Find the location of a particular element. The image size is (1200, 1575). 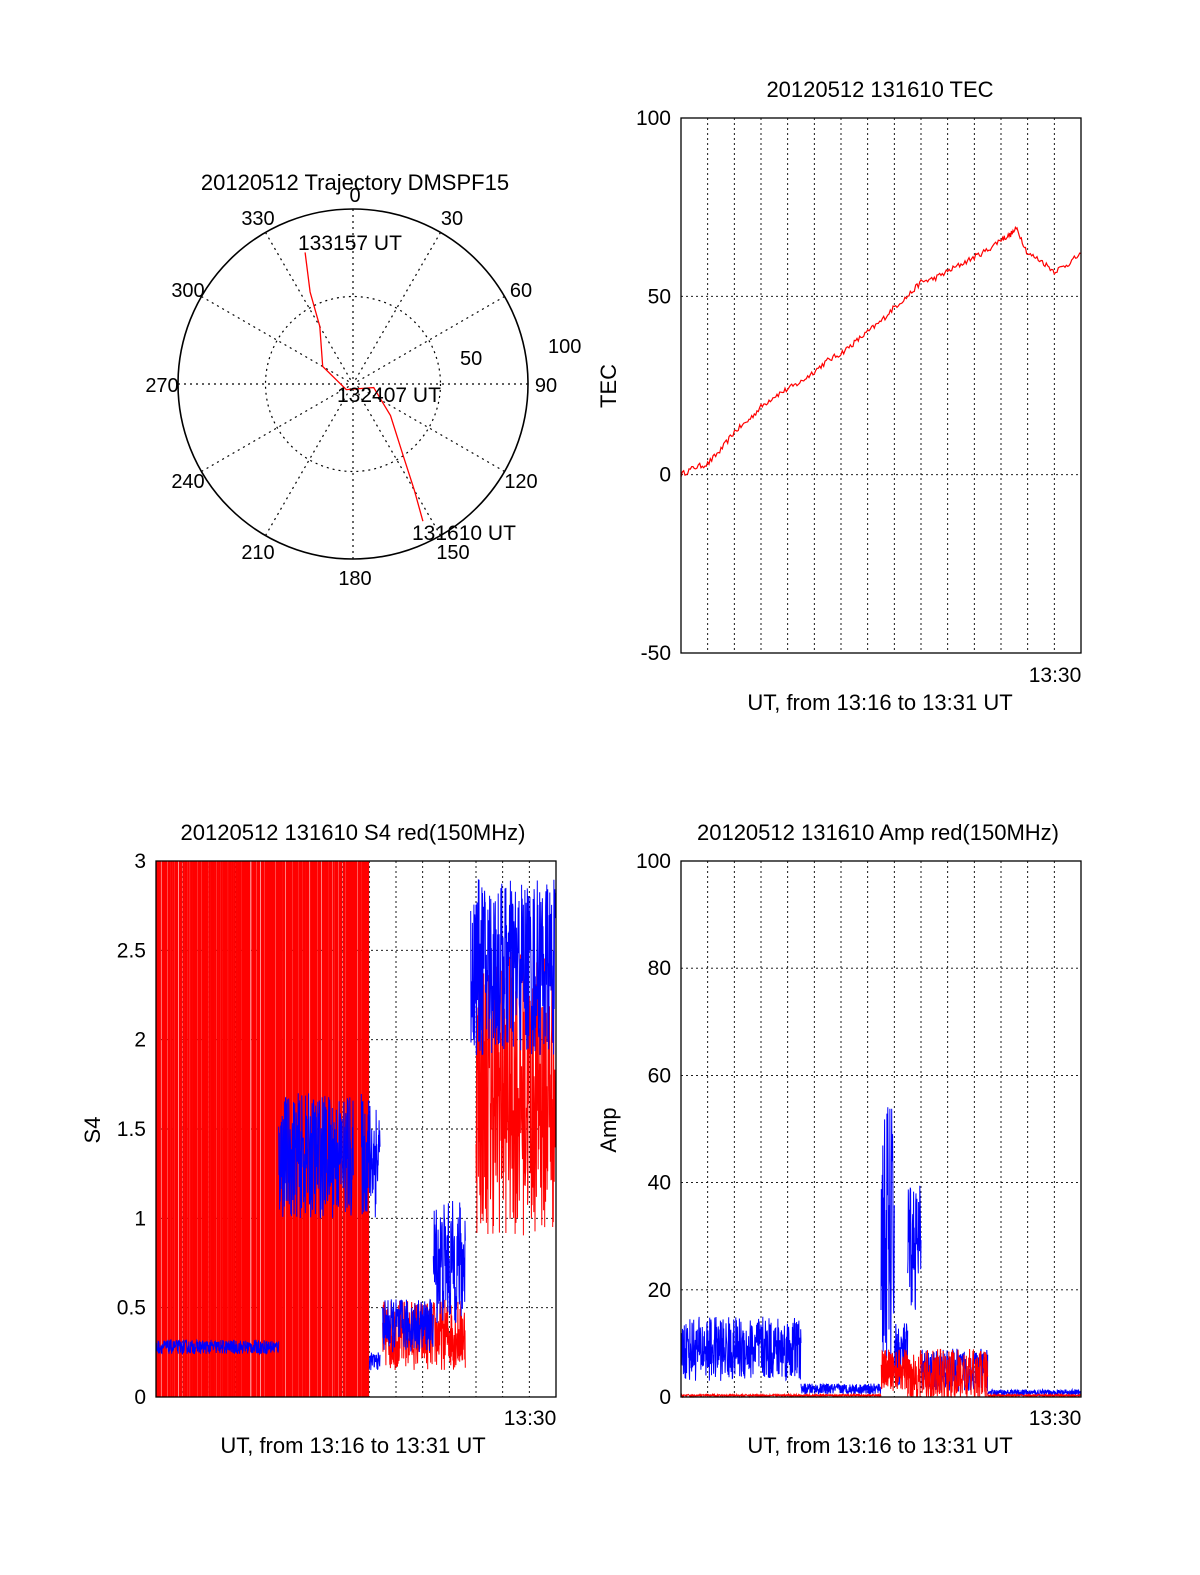

s4-y-ticks: 0 0.5 1 1.5 2 2.5 3 is located at coordinates (131, 1129).